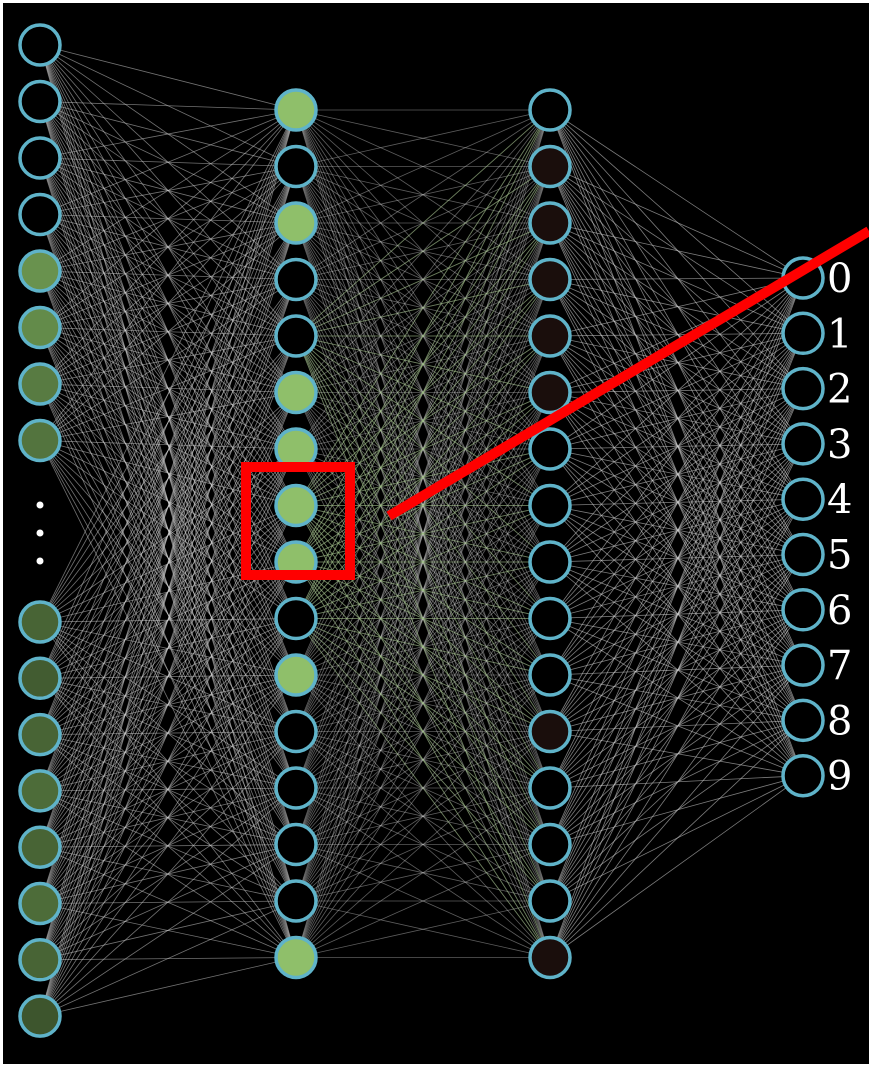 Image resolution: width=872 pixels, height=1067 pixels. Describe the element at coordinates (839, 390) in the screenshot. I see `output-digit-label: 2` at that location.